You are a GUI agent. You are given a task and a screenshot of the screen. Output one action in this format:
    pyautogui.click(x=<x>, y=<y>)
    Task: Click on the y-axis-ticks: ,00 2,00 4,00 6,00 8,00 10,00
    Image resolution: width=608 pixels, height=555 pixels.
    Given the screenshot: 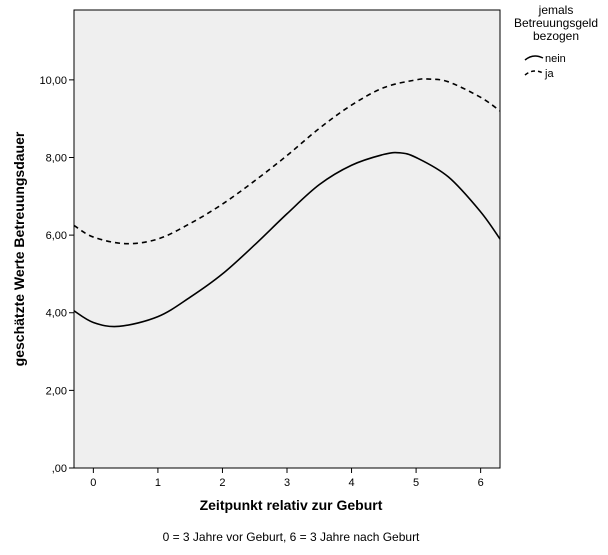 What is the action you would take?
    pyautogui.click(x=56, y=275)
    